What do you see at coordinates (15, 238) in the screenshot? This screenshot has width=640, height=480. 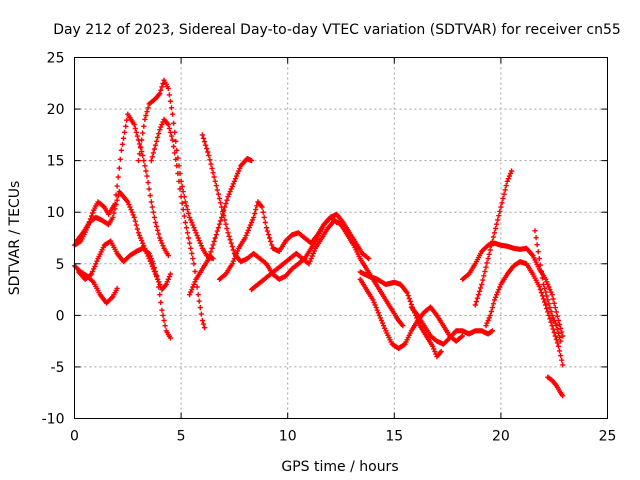 I see `y-axis-label: SDTVAR / TECUs` at bounding box center [15, 238].